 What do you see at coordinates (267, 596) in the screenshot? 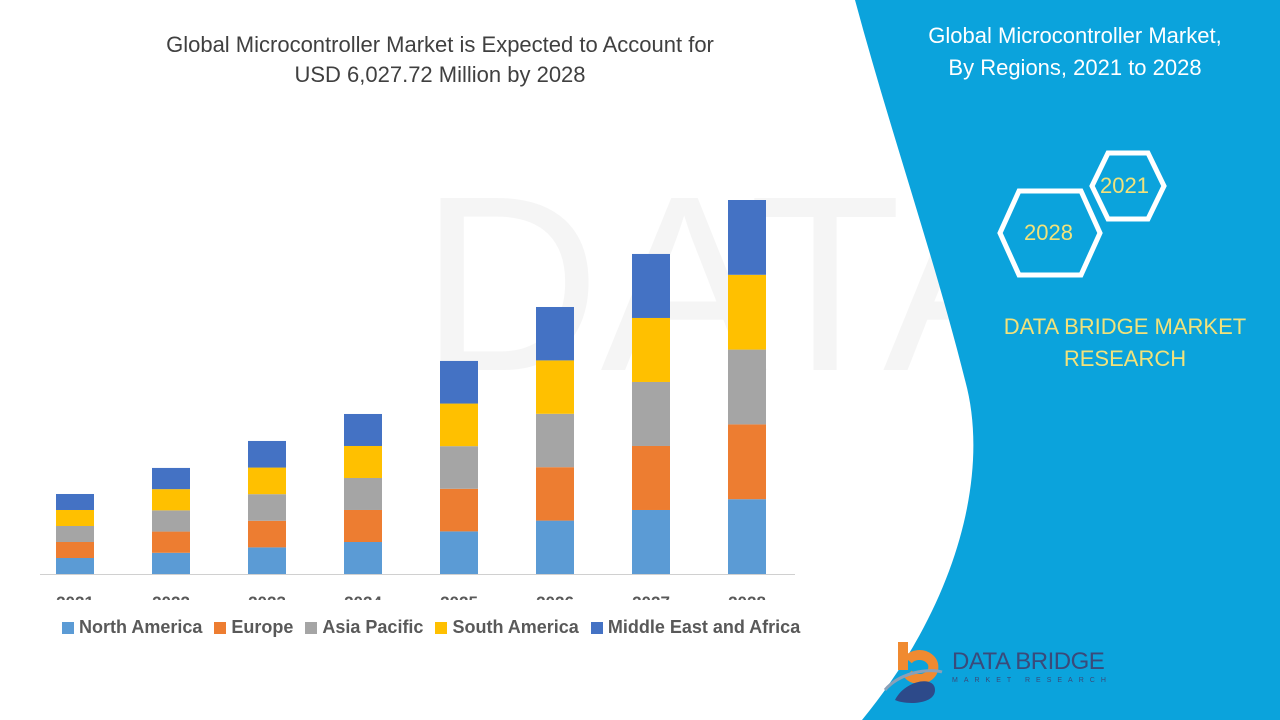
I see `x-tick-label: 2023` at bounding box center [267, 596].